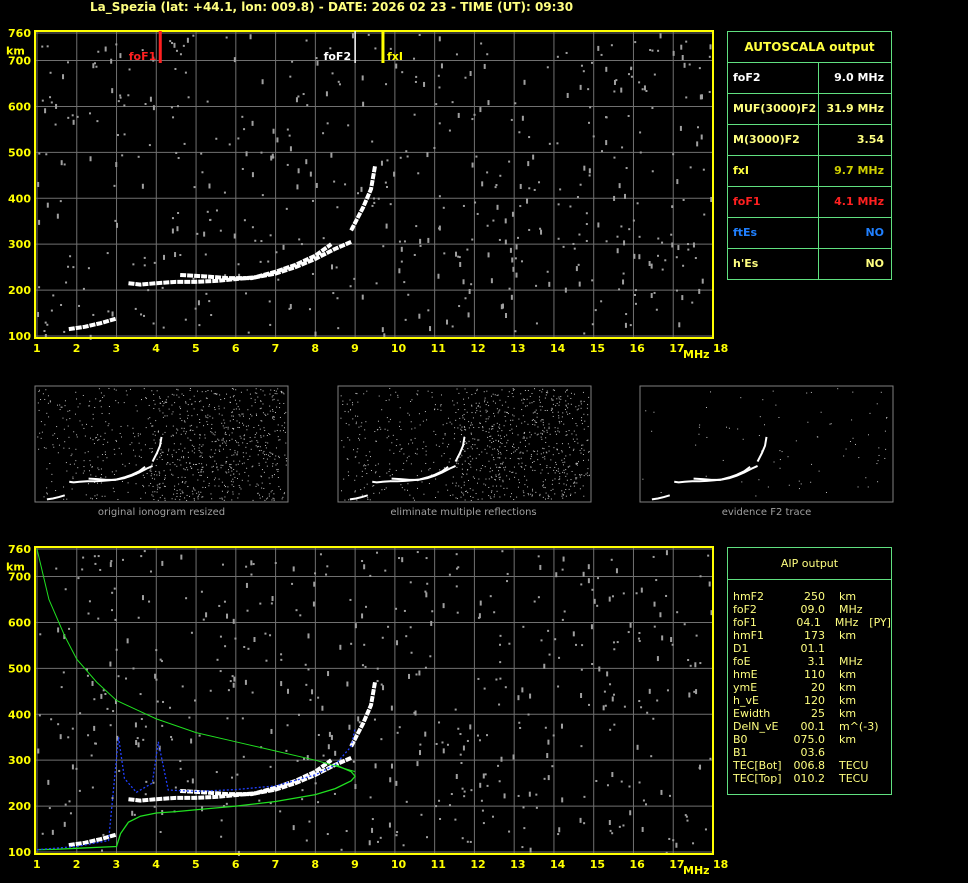  I want to click on param-value: 4.1 MHz, so click(859, 201).